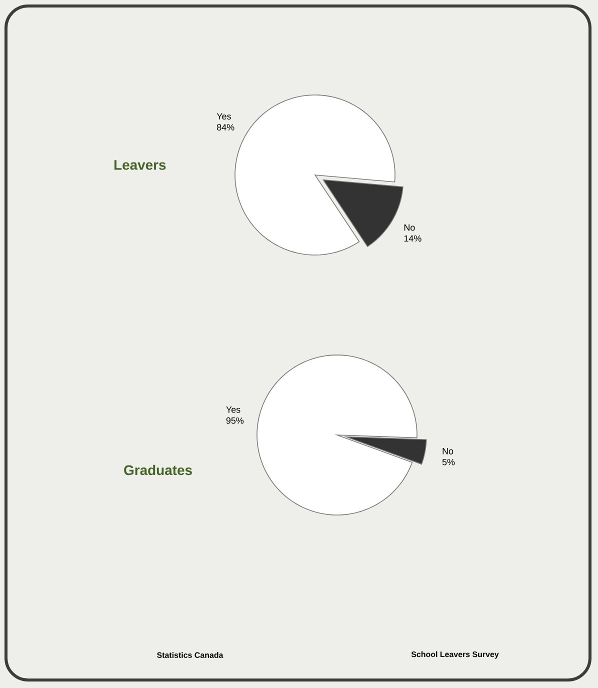 This screenshot has height=688, width=598. What do you see at coordinates (448, 462) in the screenshot?
I see `data-label: 5%` at bounding box center [448, 462].